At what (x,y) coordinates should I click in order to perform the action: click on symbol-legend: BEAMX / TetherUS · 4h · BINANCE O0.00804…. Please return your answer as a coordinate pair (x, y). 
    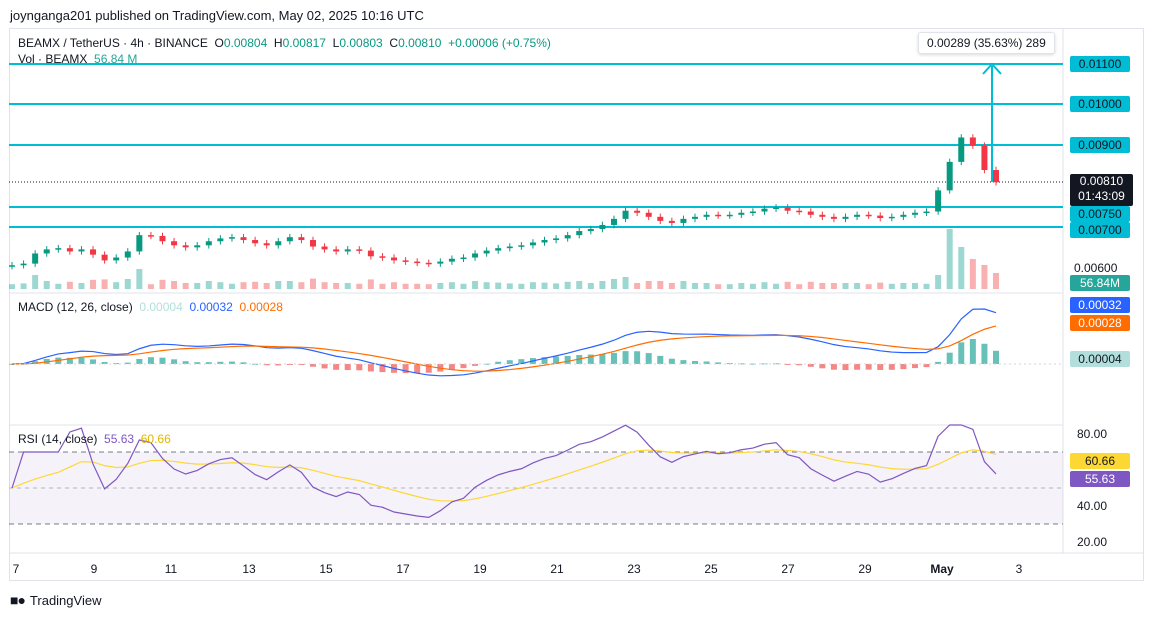
    Looking at the image, I should click on (284, 43).